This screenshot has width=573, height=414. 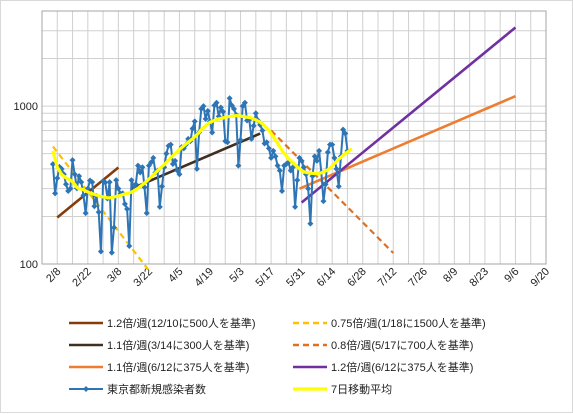 What do you see at coordinates (450, 275) in the screenshot?
I see `x-tick-label: 8/9` at bounding box center [450, 275].